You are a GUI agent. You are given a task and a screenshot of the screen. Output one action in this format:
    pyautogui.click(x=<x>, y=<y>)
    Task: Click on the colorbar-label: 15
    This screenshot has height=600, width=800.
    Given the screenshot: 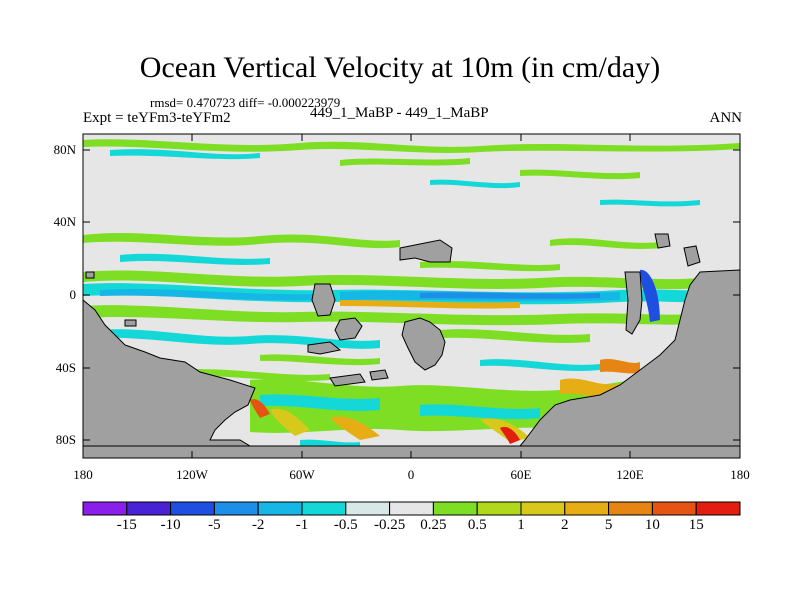 What is the action you would take?
    pyautogui.click(x=696, y=525)
    